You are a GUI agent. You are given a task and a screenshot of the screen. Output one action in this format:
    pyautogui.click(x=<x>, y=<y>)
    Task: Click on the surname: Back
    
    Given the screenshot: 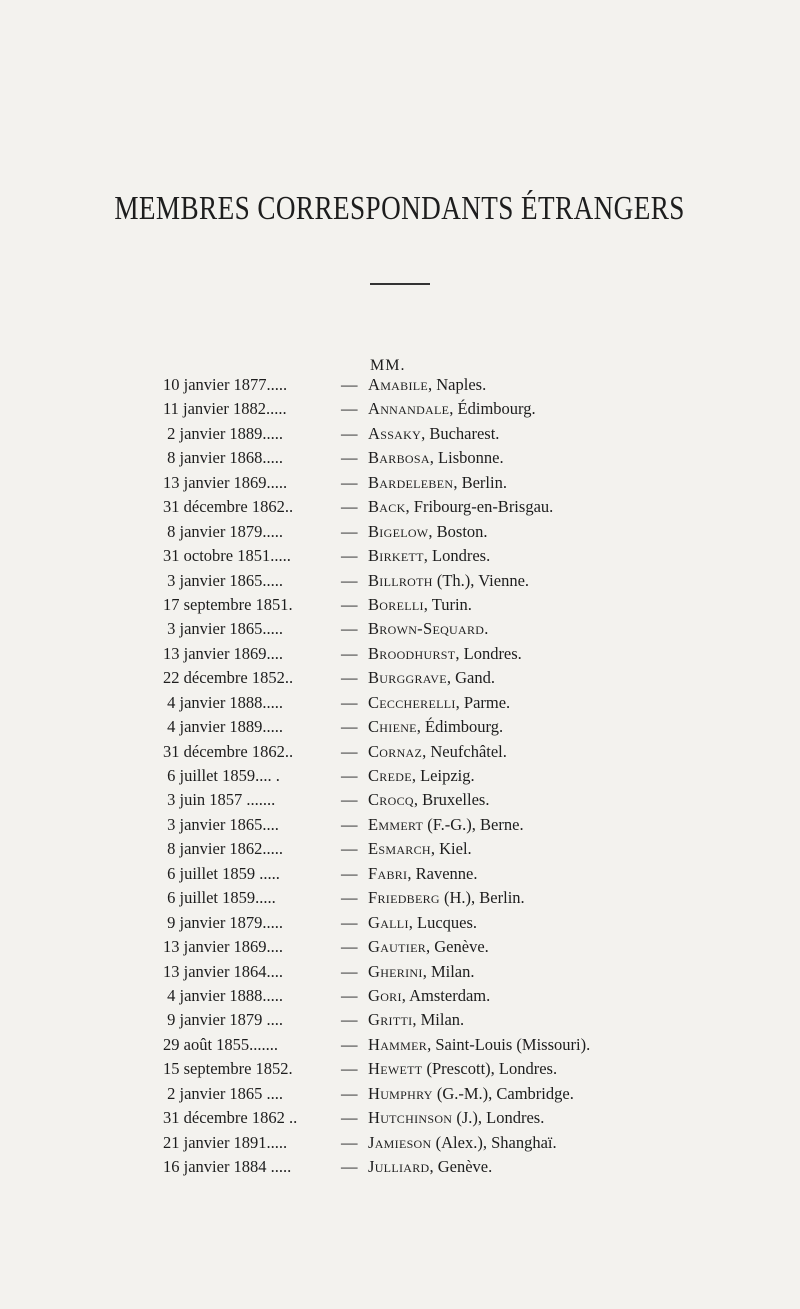 What is the action you would take?
    pyautogui.click(x=387, y=507)
    